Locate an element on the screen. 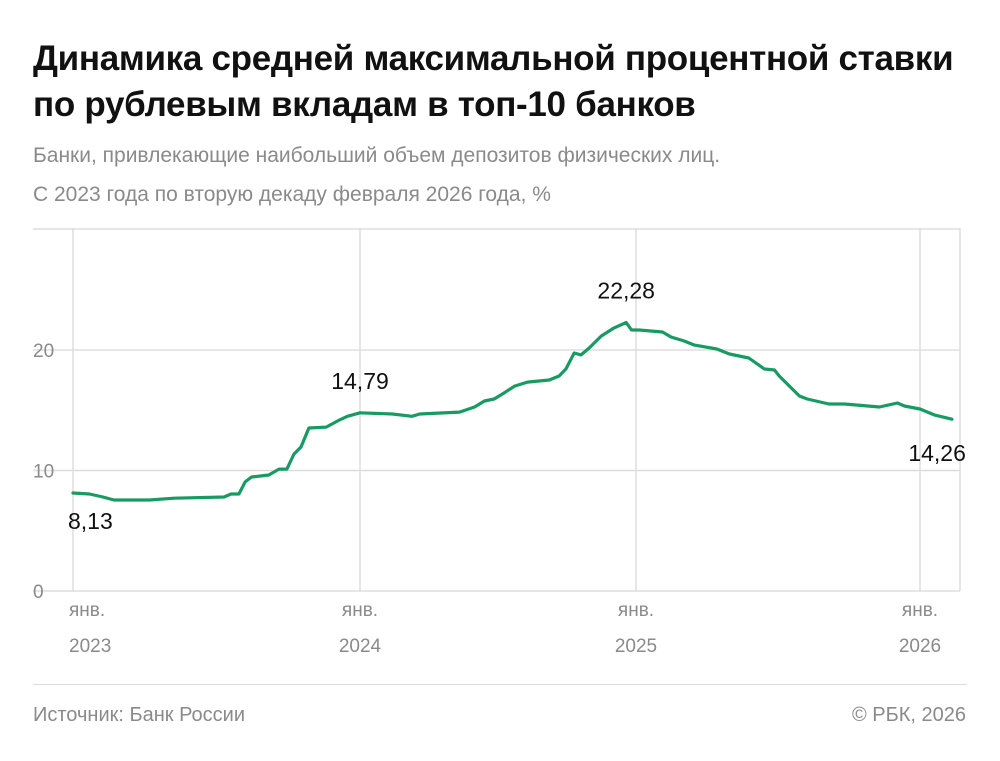 The width and height of the screenshot is (1000, 761). x-tick-year: 2025 is located at coordinates (636, 646).